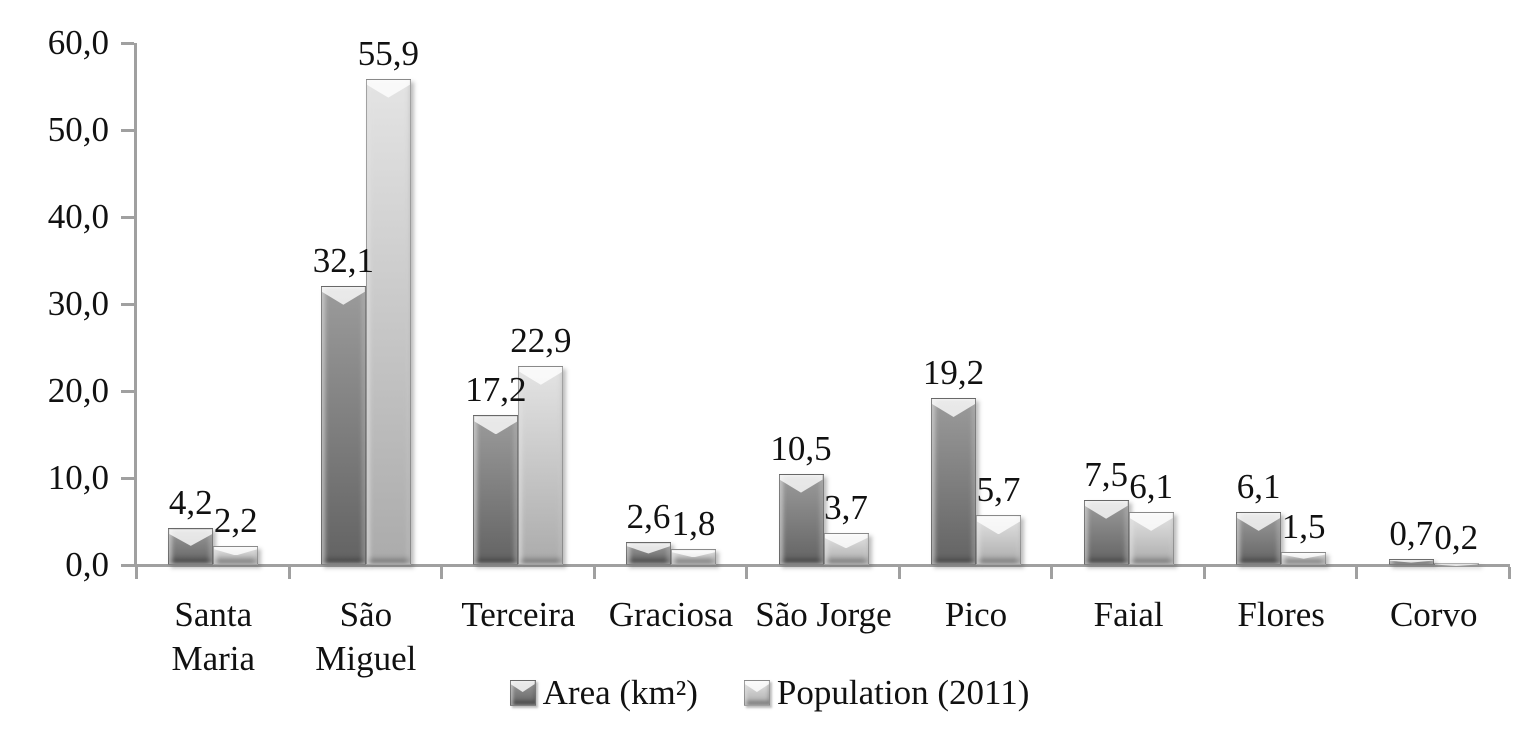  Describe the element at coordinates (648, 517) in the screenshot. I see `data-label: 2,6` at that location.